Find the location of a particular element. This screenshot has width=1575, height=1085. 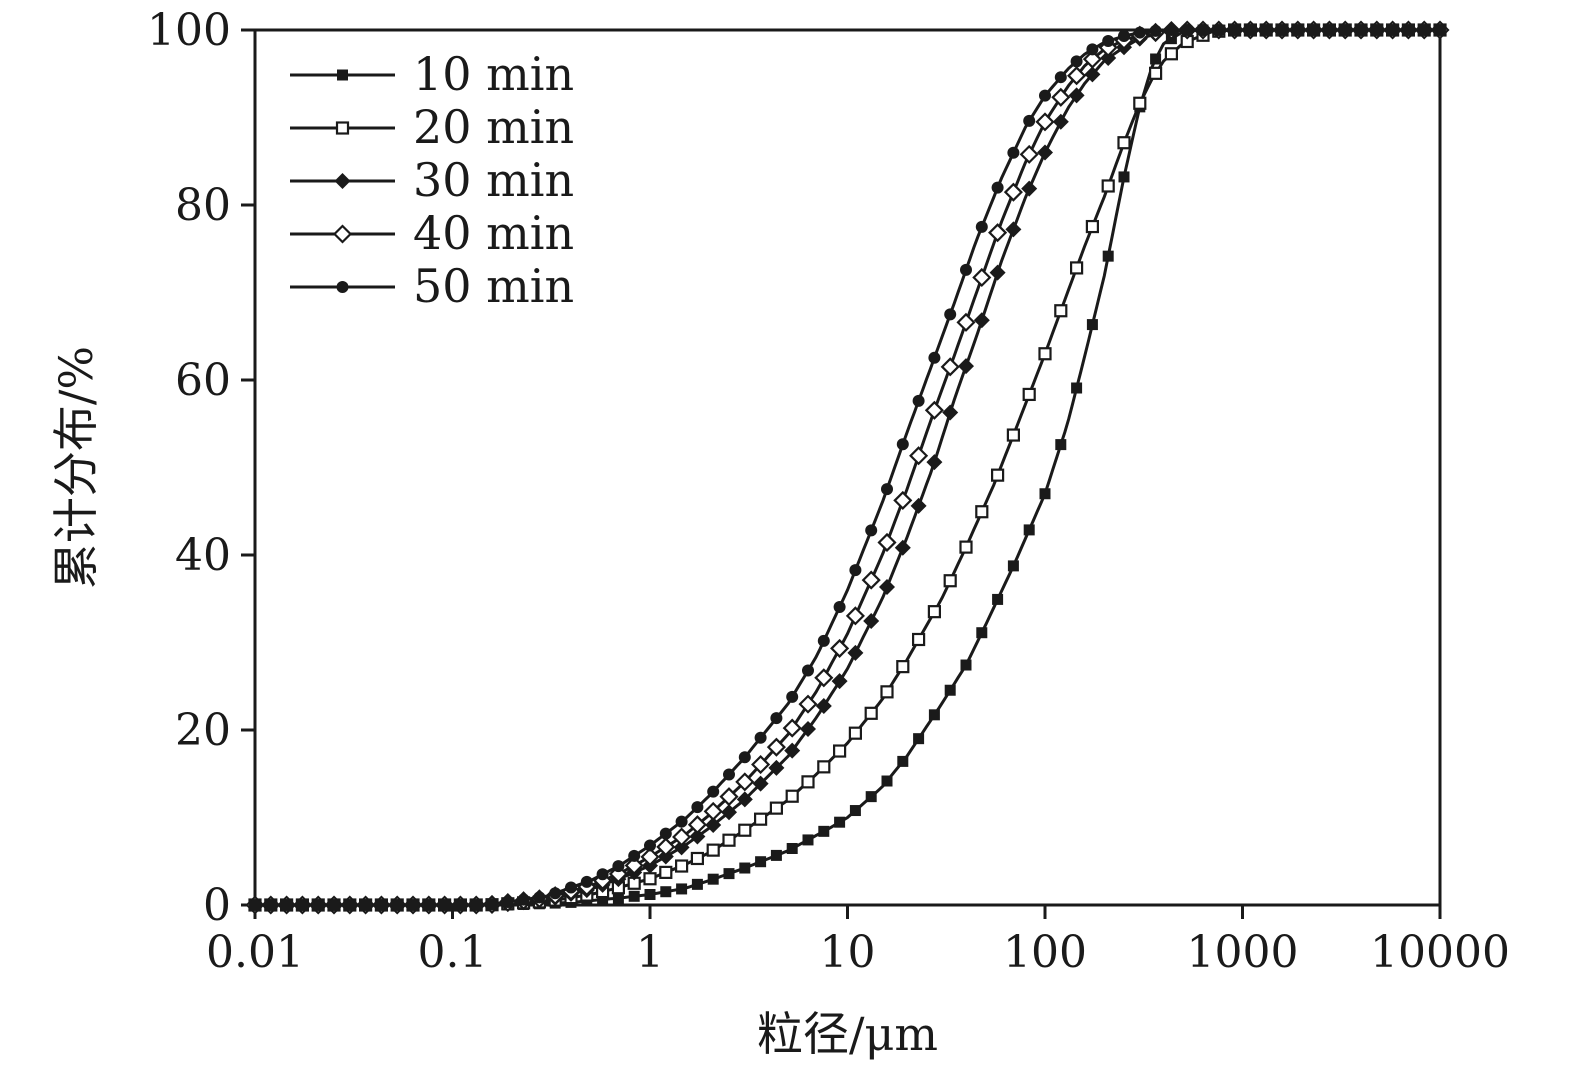

y-axis-title: 累计分布/% is located at coordinates (76, 467).